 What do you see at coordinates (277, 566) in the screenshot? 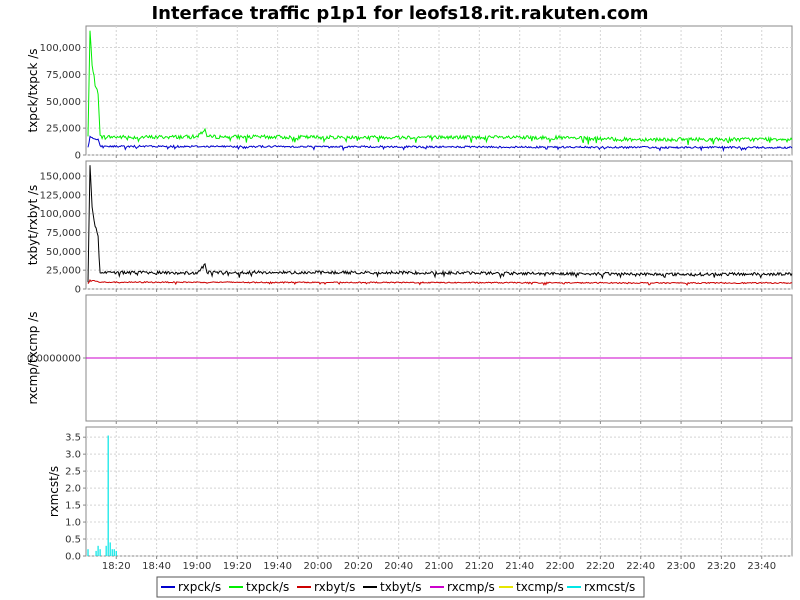
I see `x-tick-label: 19:40` at bounding box center [277, 566].